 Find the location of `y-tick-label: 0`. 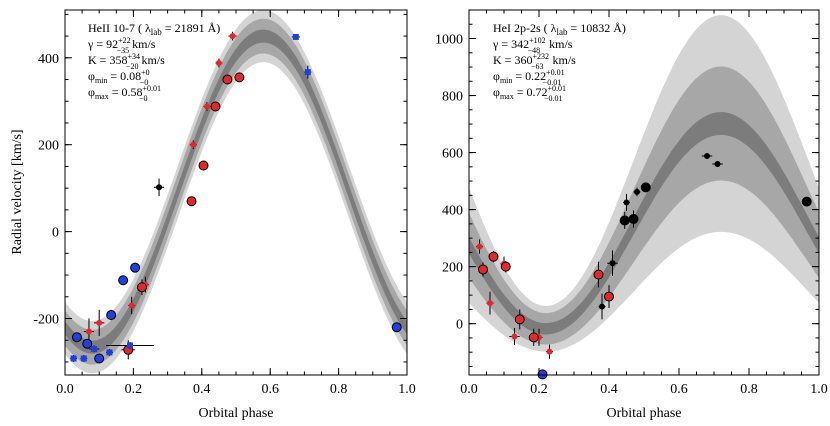

y-tick-label: 0 is located at coordinates (55, 233).